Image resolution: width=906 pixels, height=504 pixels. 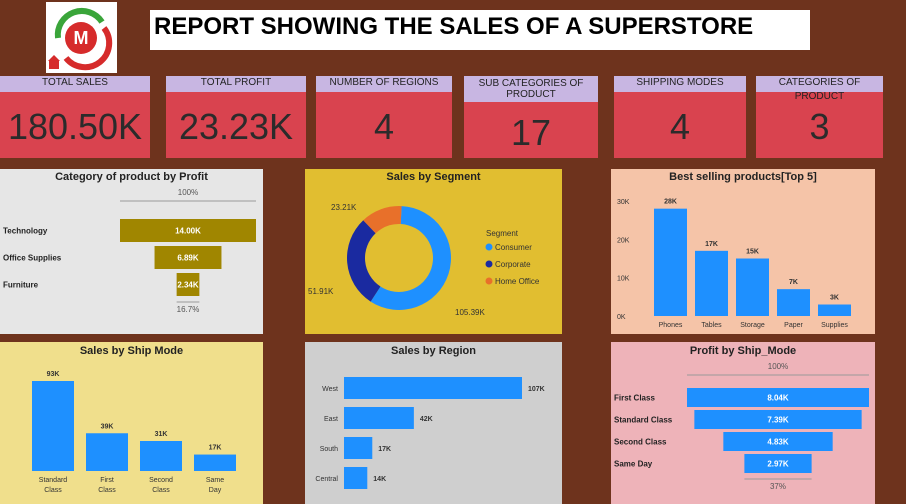 I want to click on kpi-value: 17, so click(x=531, y=132).